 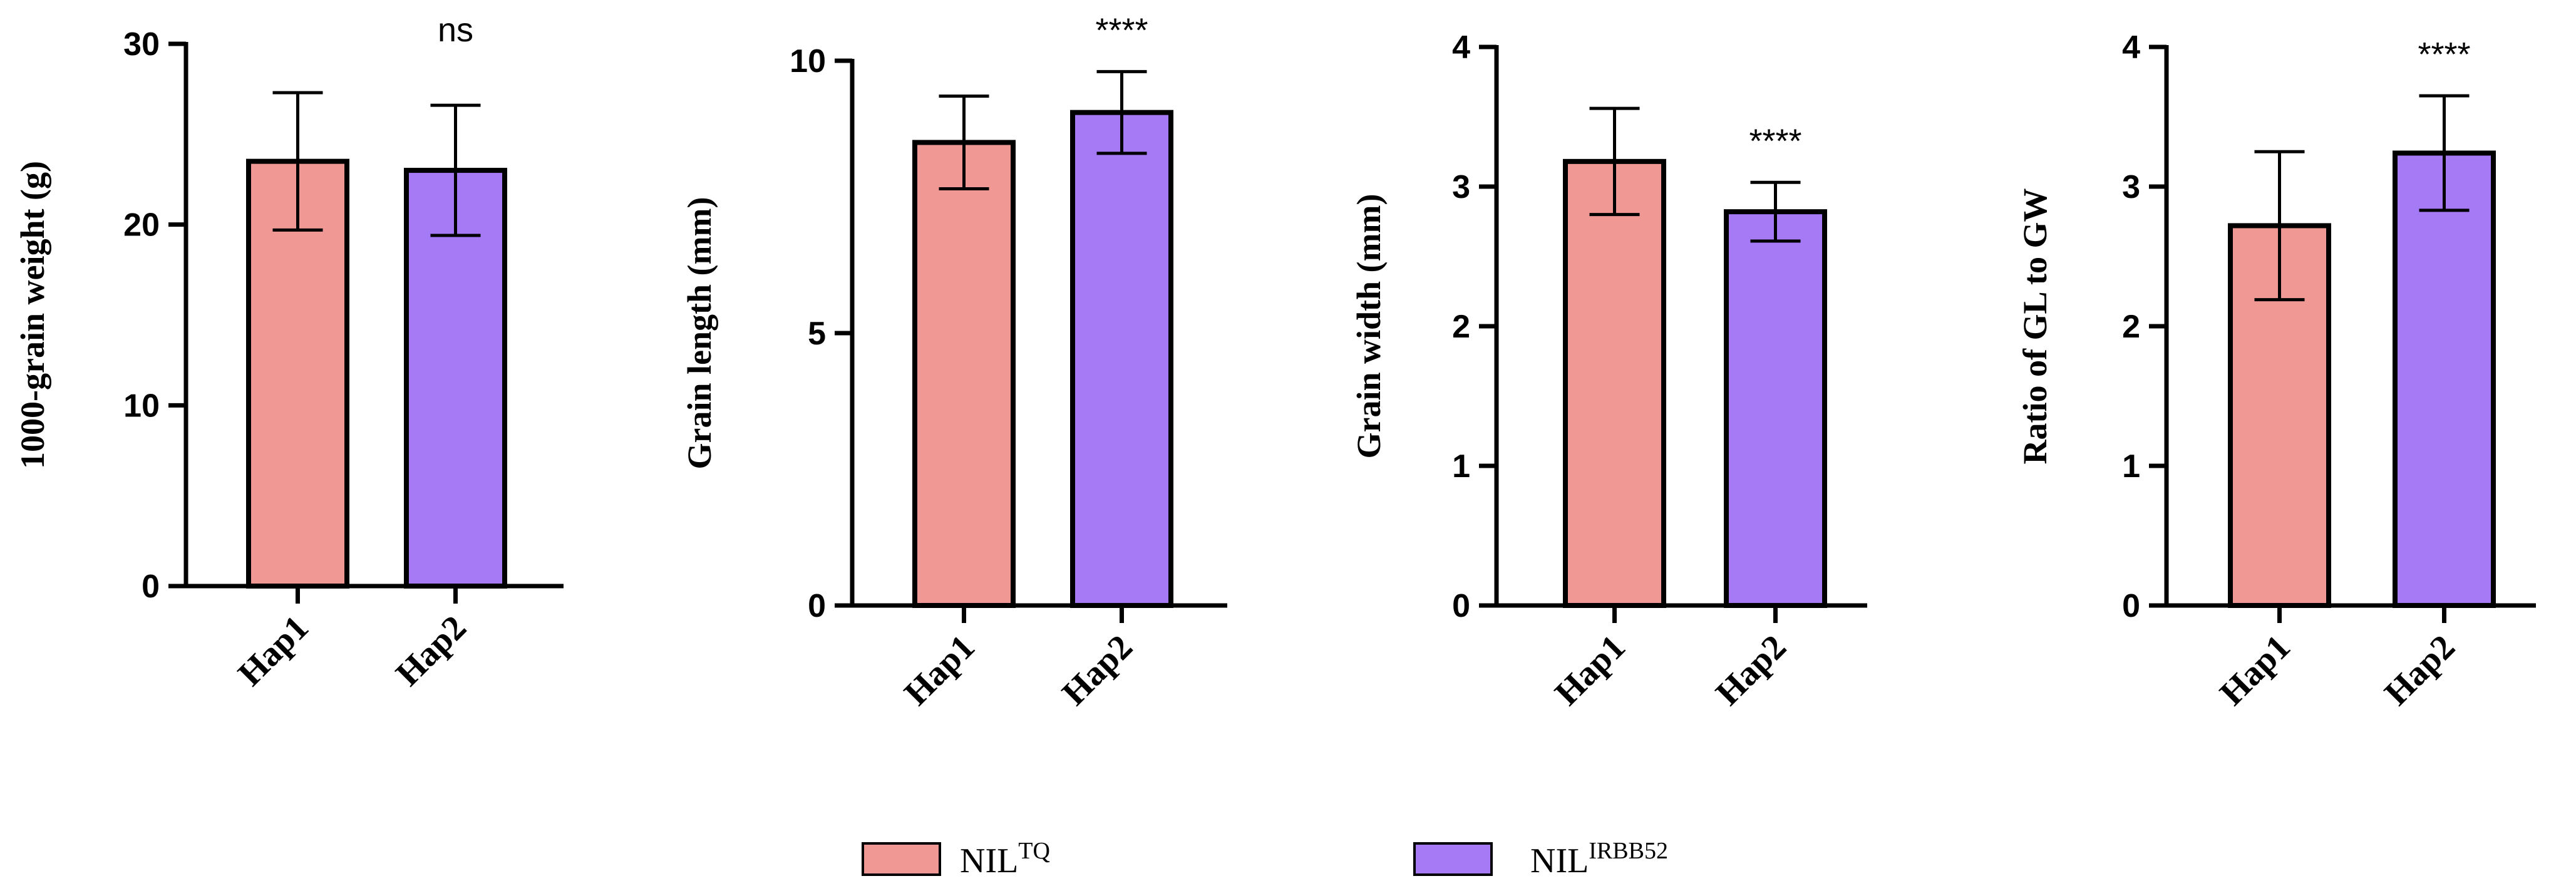 I want to click on y-axis-label: 1000-grain weight (g), so click(x=32, y=315).